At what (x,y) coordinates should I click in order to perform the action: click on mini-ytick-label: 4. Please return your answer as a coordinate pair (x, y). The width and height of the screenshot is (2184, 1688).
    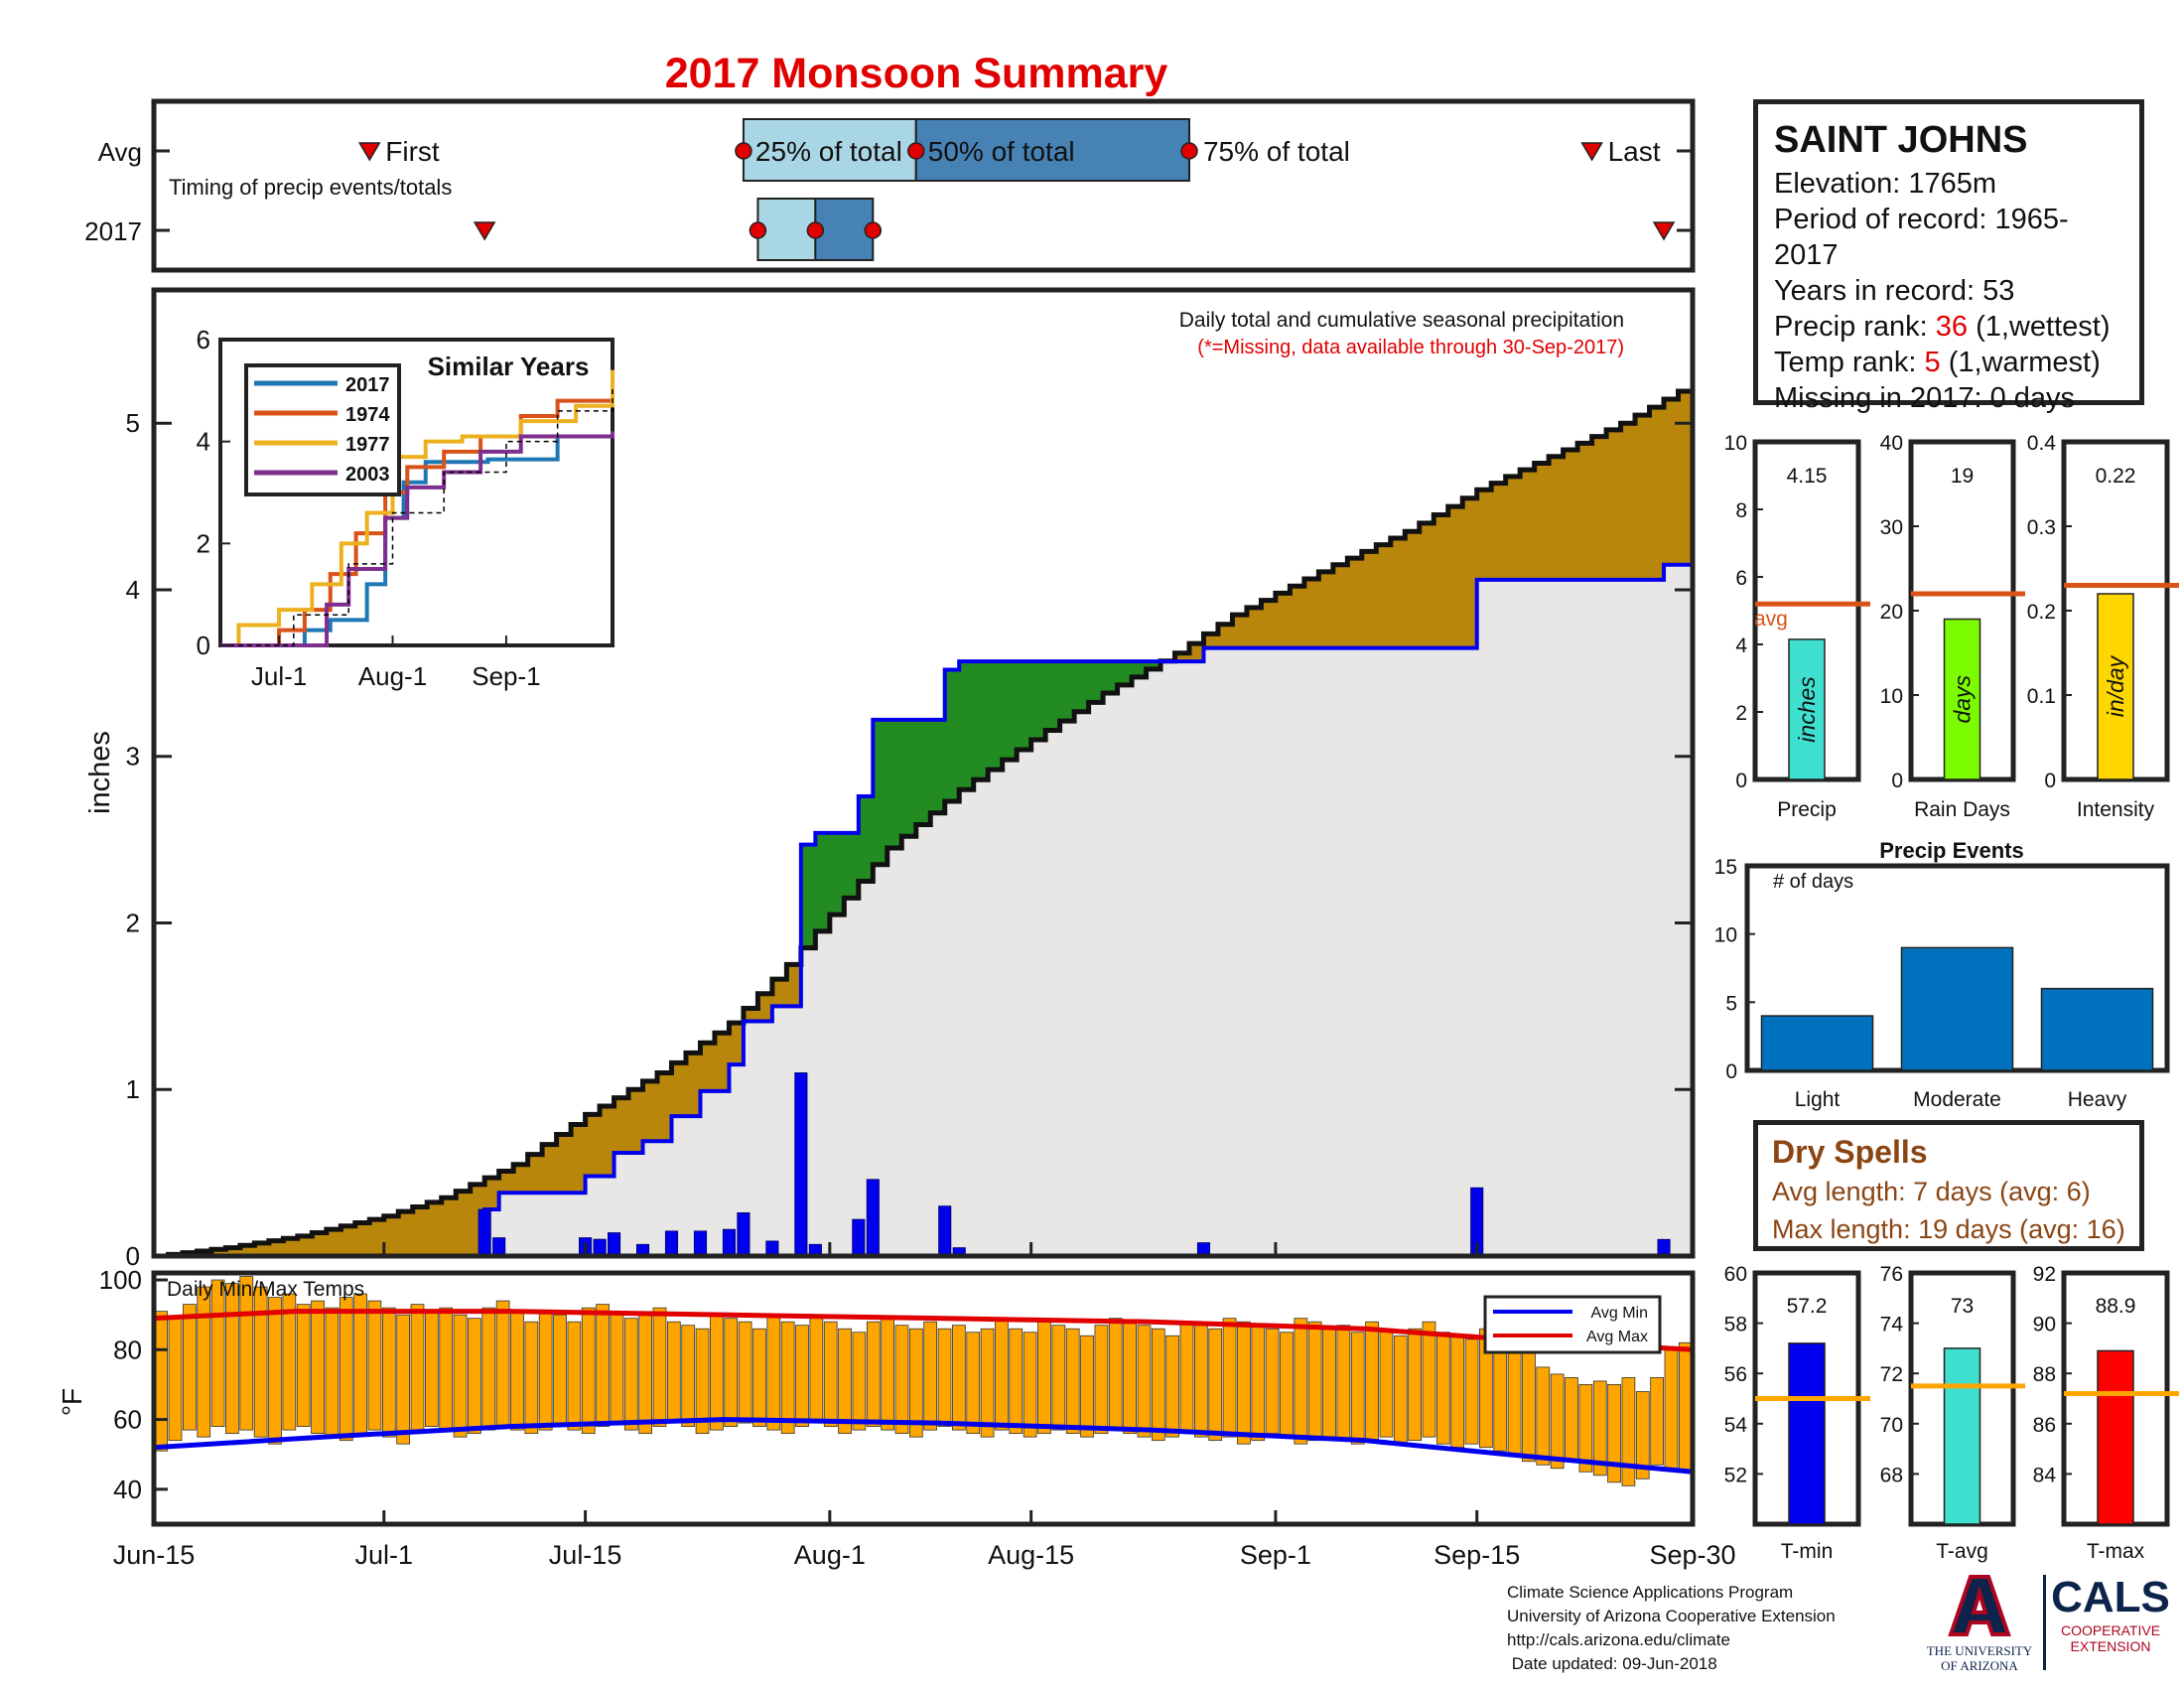
    Looking at the image, I should click on (1741, 645).